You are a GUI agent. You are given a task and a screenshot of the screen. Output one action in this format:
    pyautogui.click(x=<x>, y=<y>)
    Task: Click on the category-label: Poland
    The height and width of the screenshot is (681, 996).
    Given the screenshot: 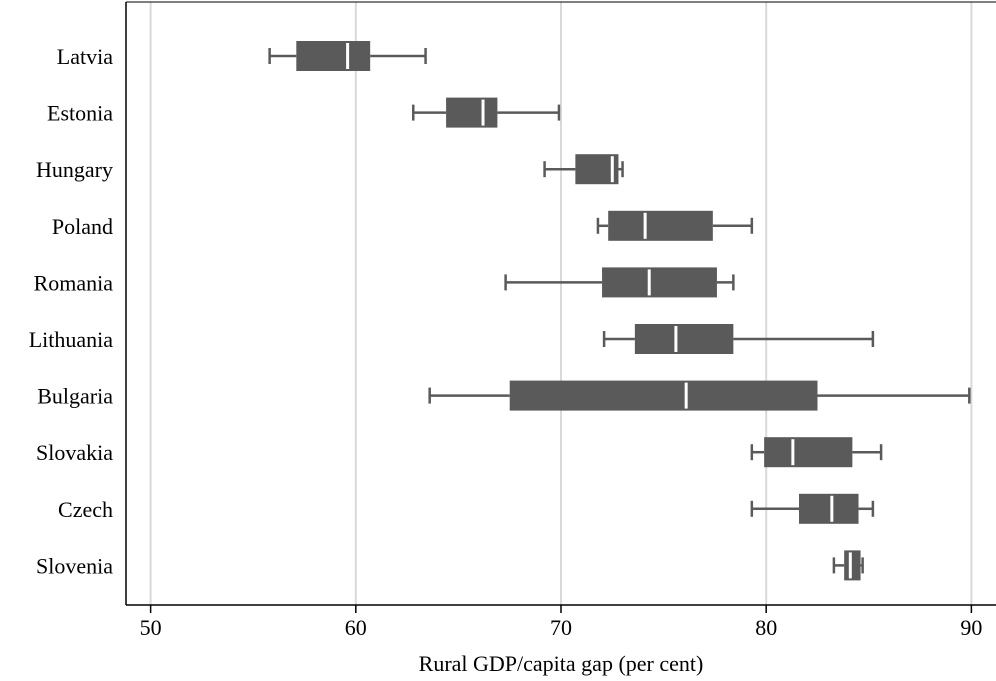 What is the action you would take?
    pyautogui.click(x=82, y=226)
    